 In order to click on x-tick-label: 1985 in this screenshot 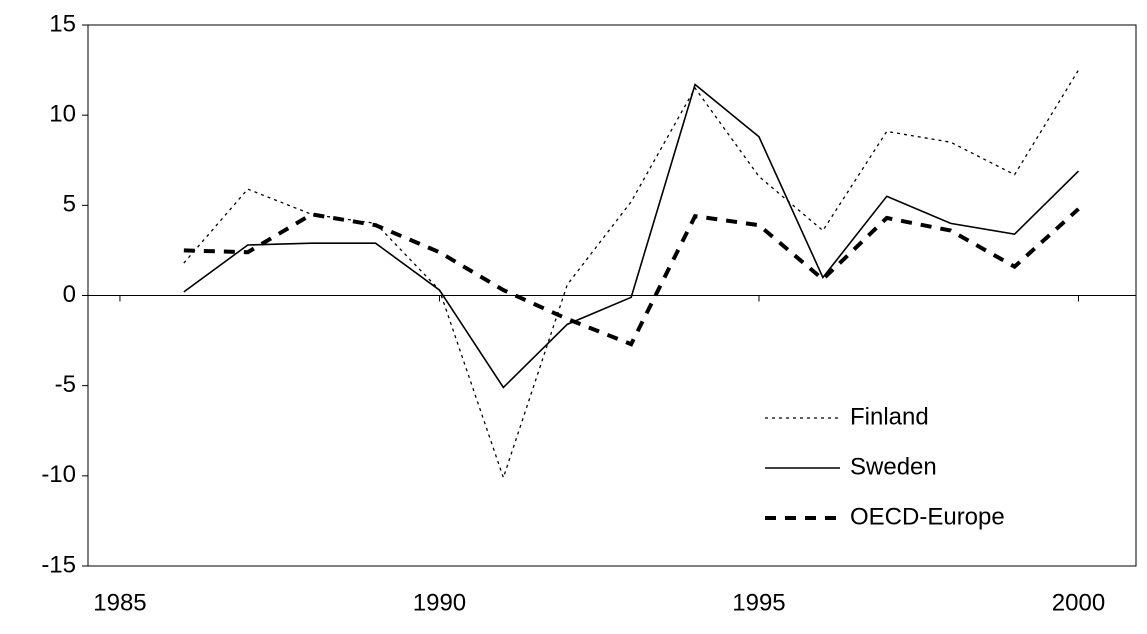, I will do `click(119, 602)`.